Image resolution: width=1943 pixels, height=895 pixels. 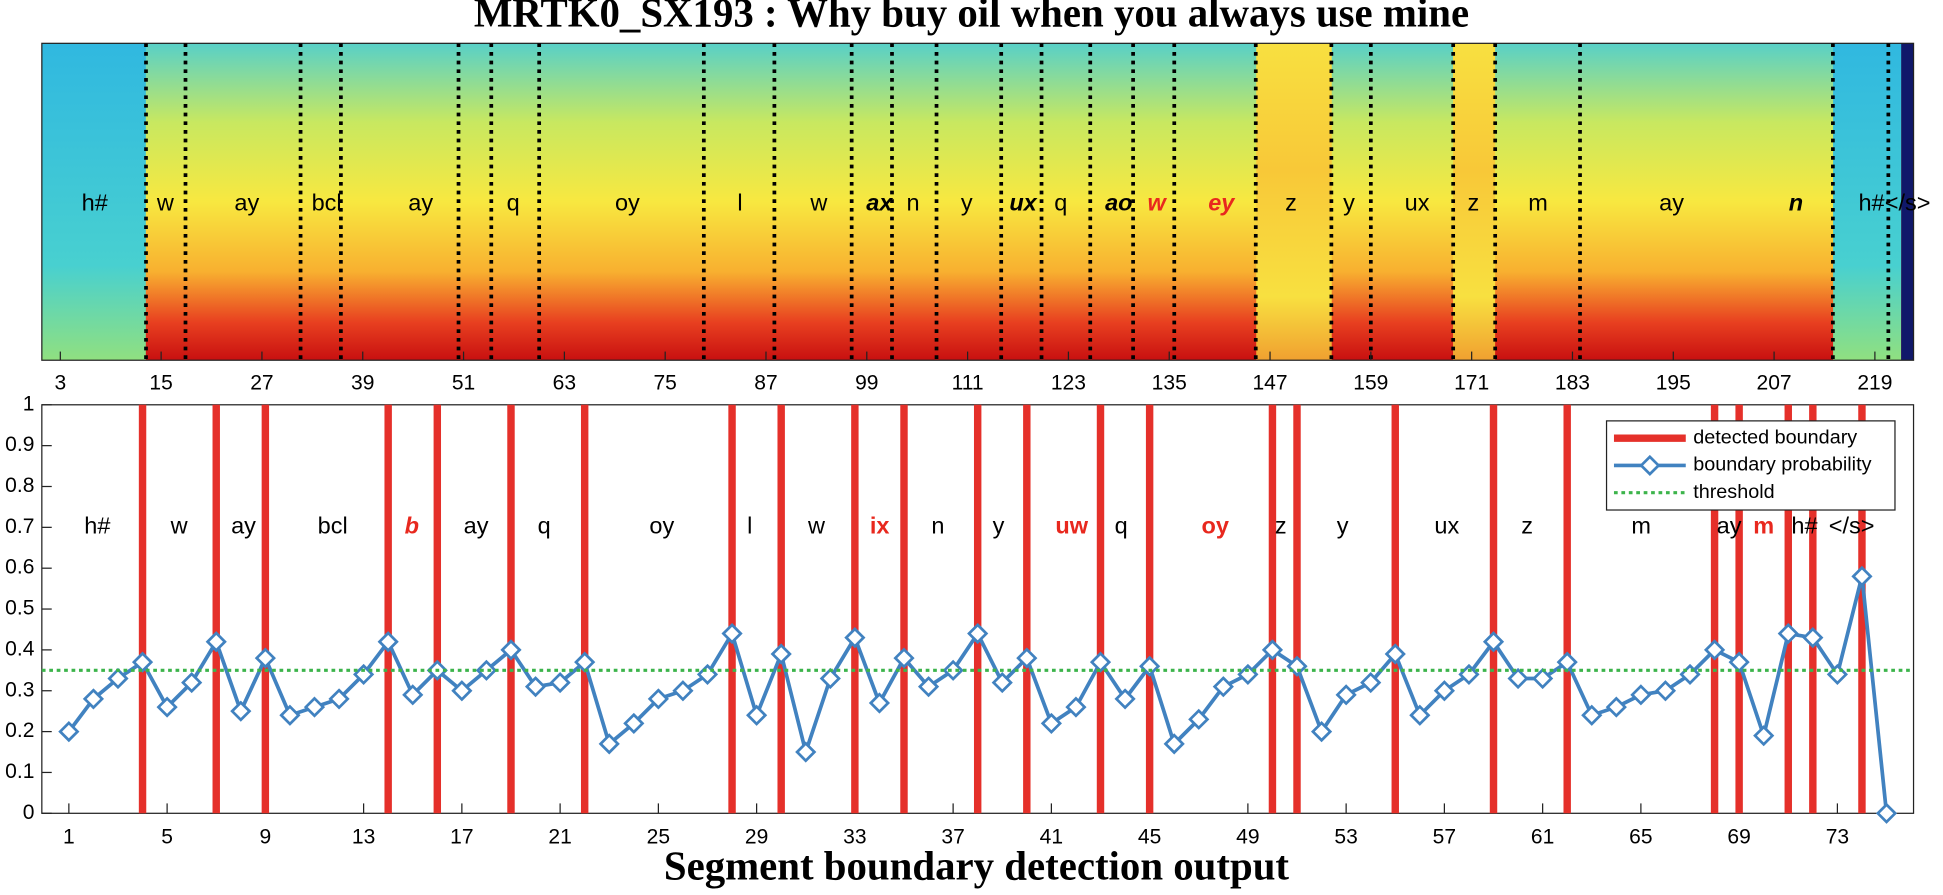 What do you see at coordinates (749, 526) in the screenshot?
I see `phone-label: l` at bounding box center [749, 526].